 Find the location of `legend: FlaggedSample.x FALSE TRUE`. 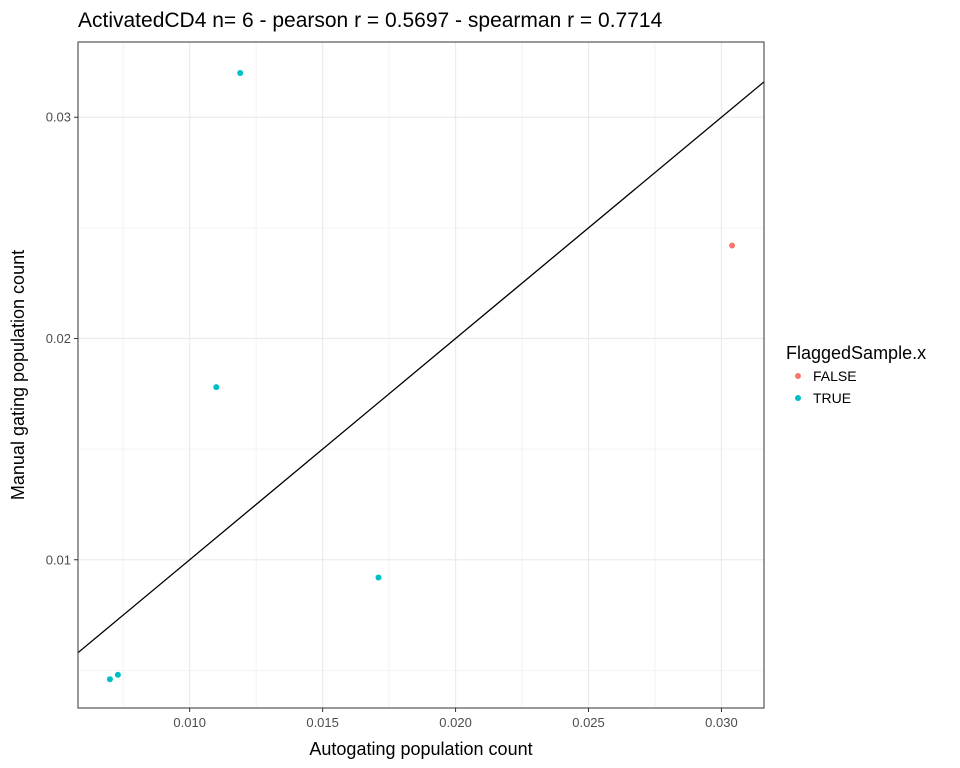

legend: FlaggedSample.x FALSE TRUE is located at coordinates (856, 374).